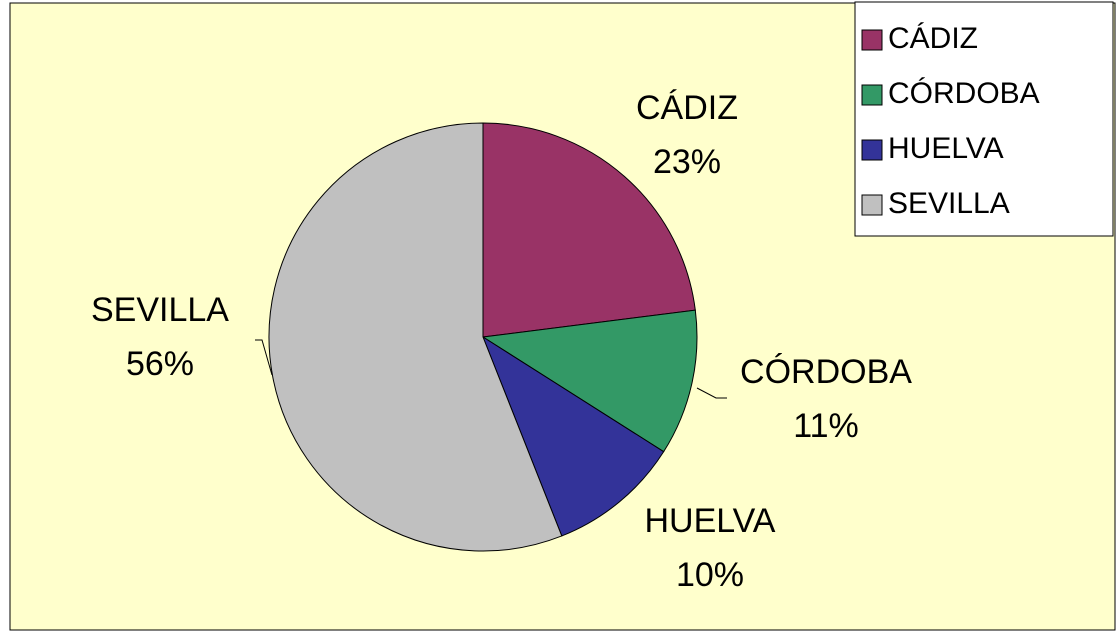 This screenshot has width=1117, height=632. What do you see at coordinates (949, 203) in the screenshot?
I see `legend-label: SEVILLA` at bounding box center [949, 203].